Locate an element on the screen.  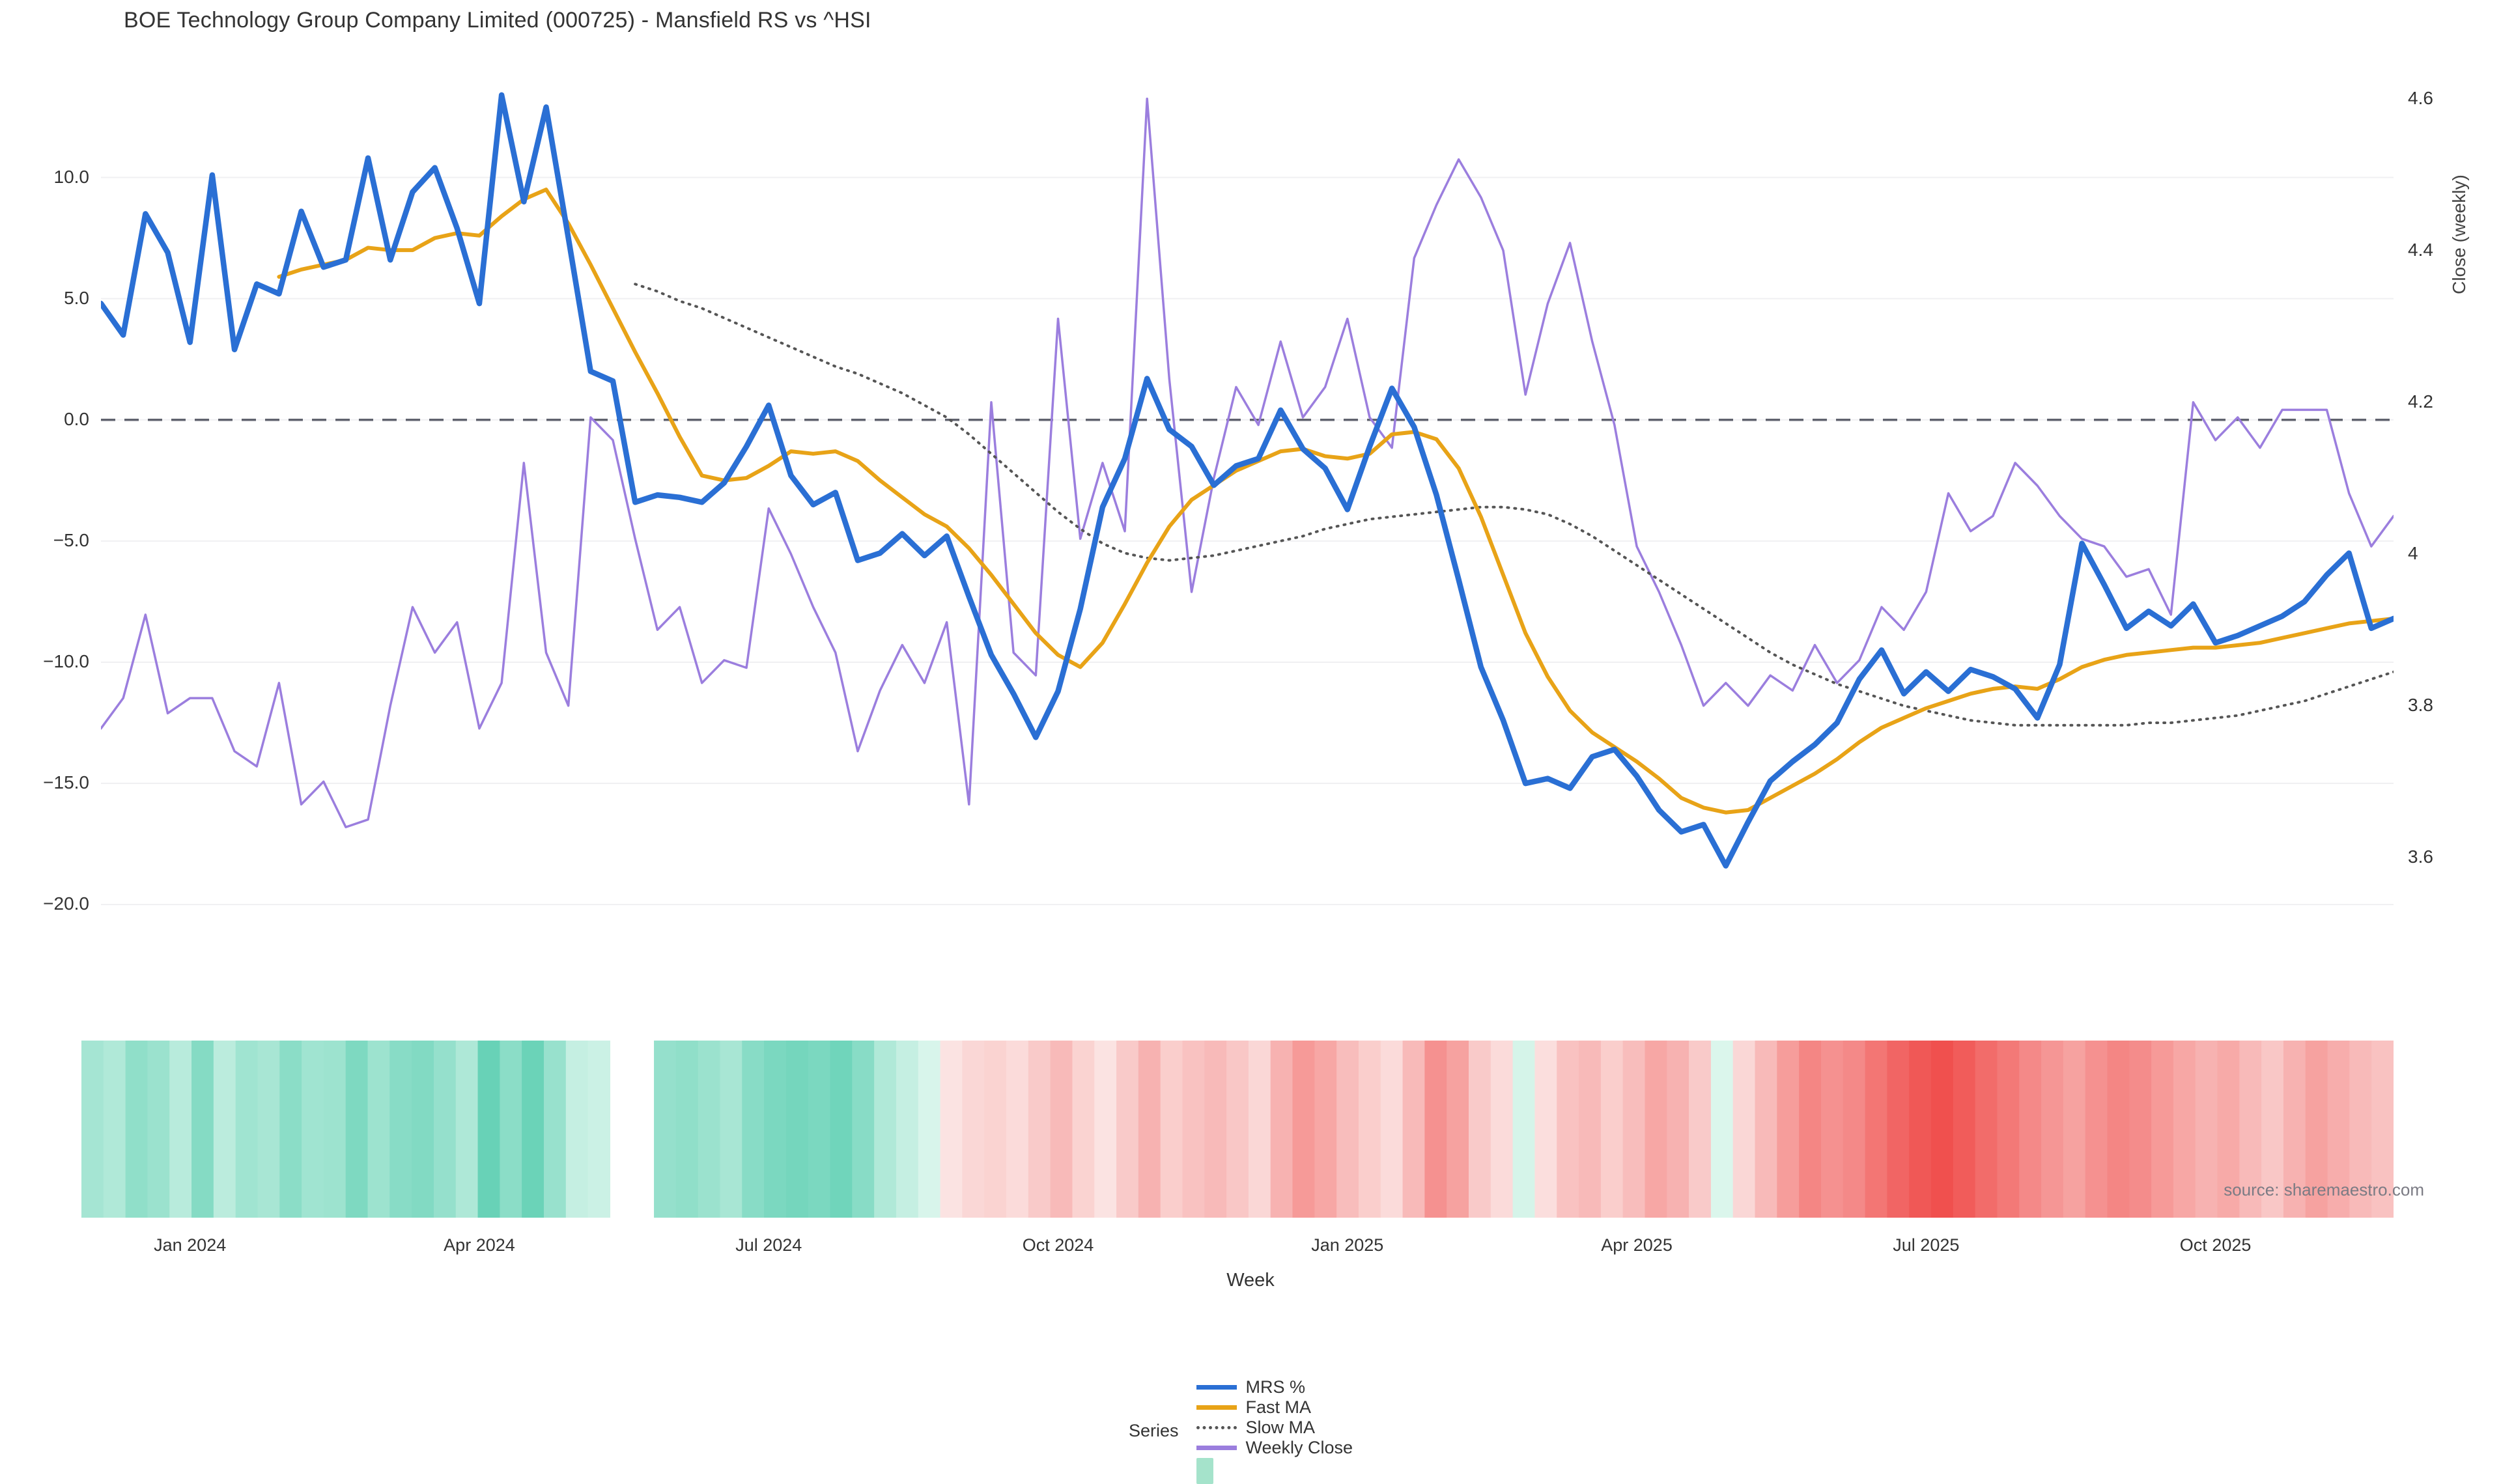
band-svg is located at coordinates (1237, 1130).